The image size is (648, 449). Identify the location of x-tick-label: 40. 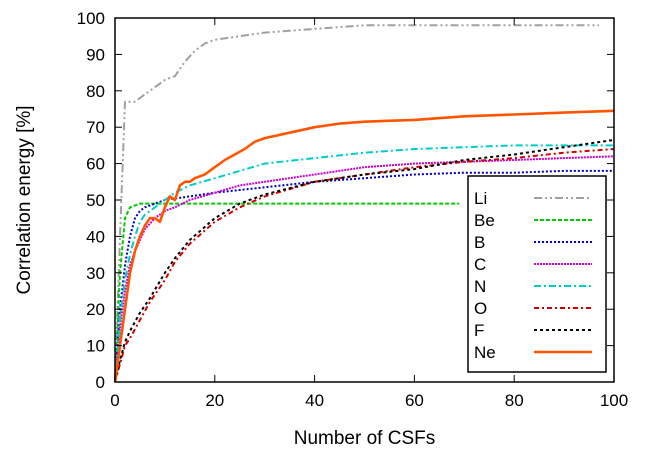
(314, 400).